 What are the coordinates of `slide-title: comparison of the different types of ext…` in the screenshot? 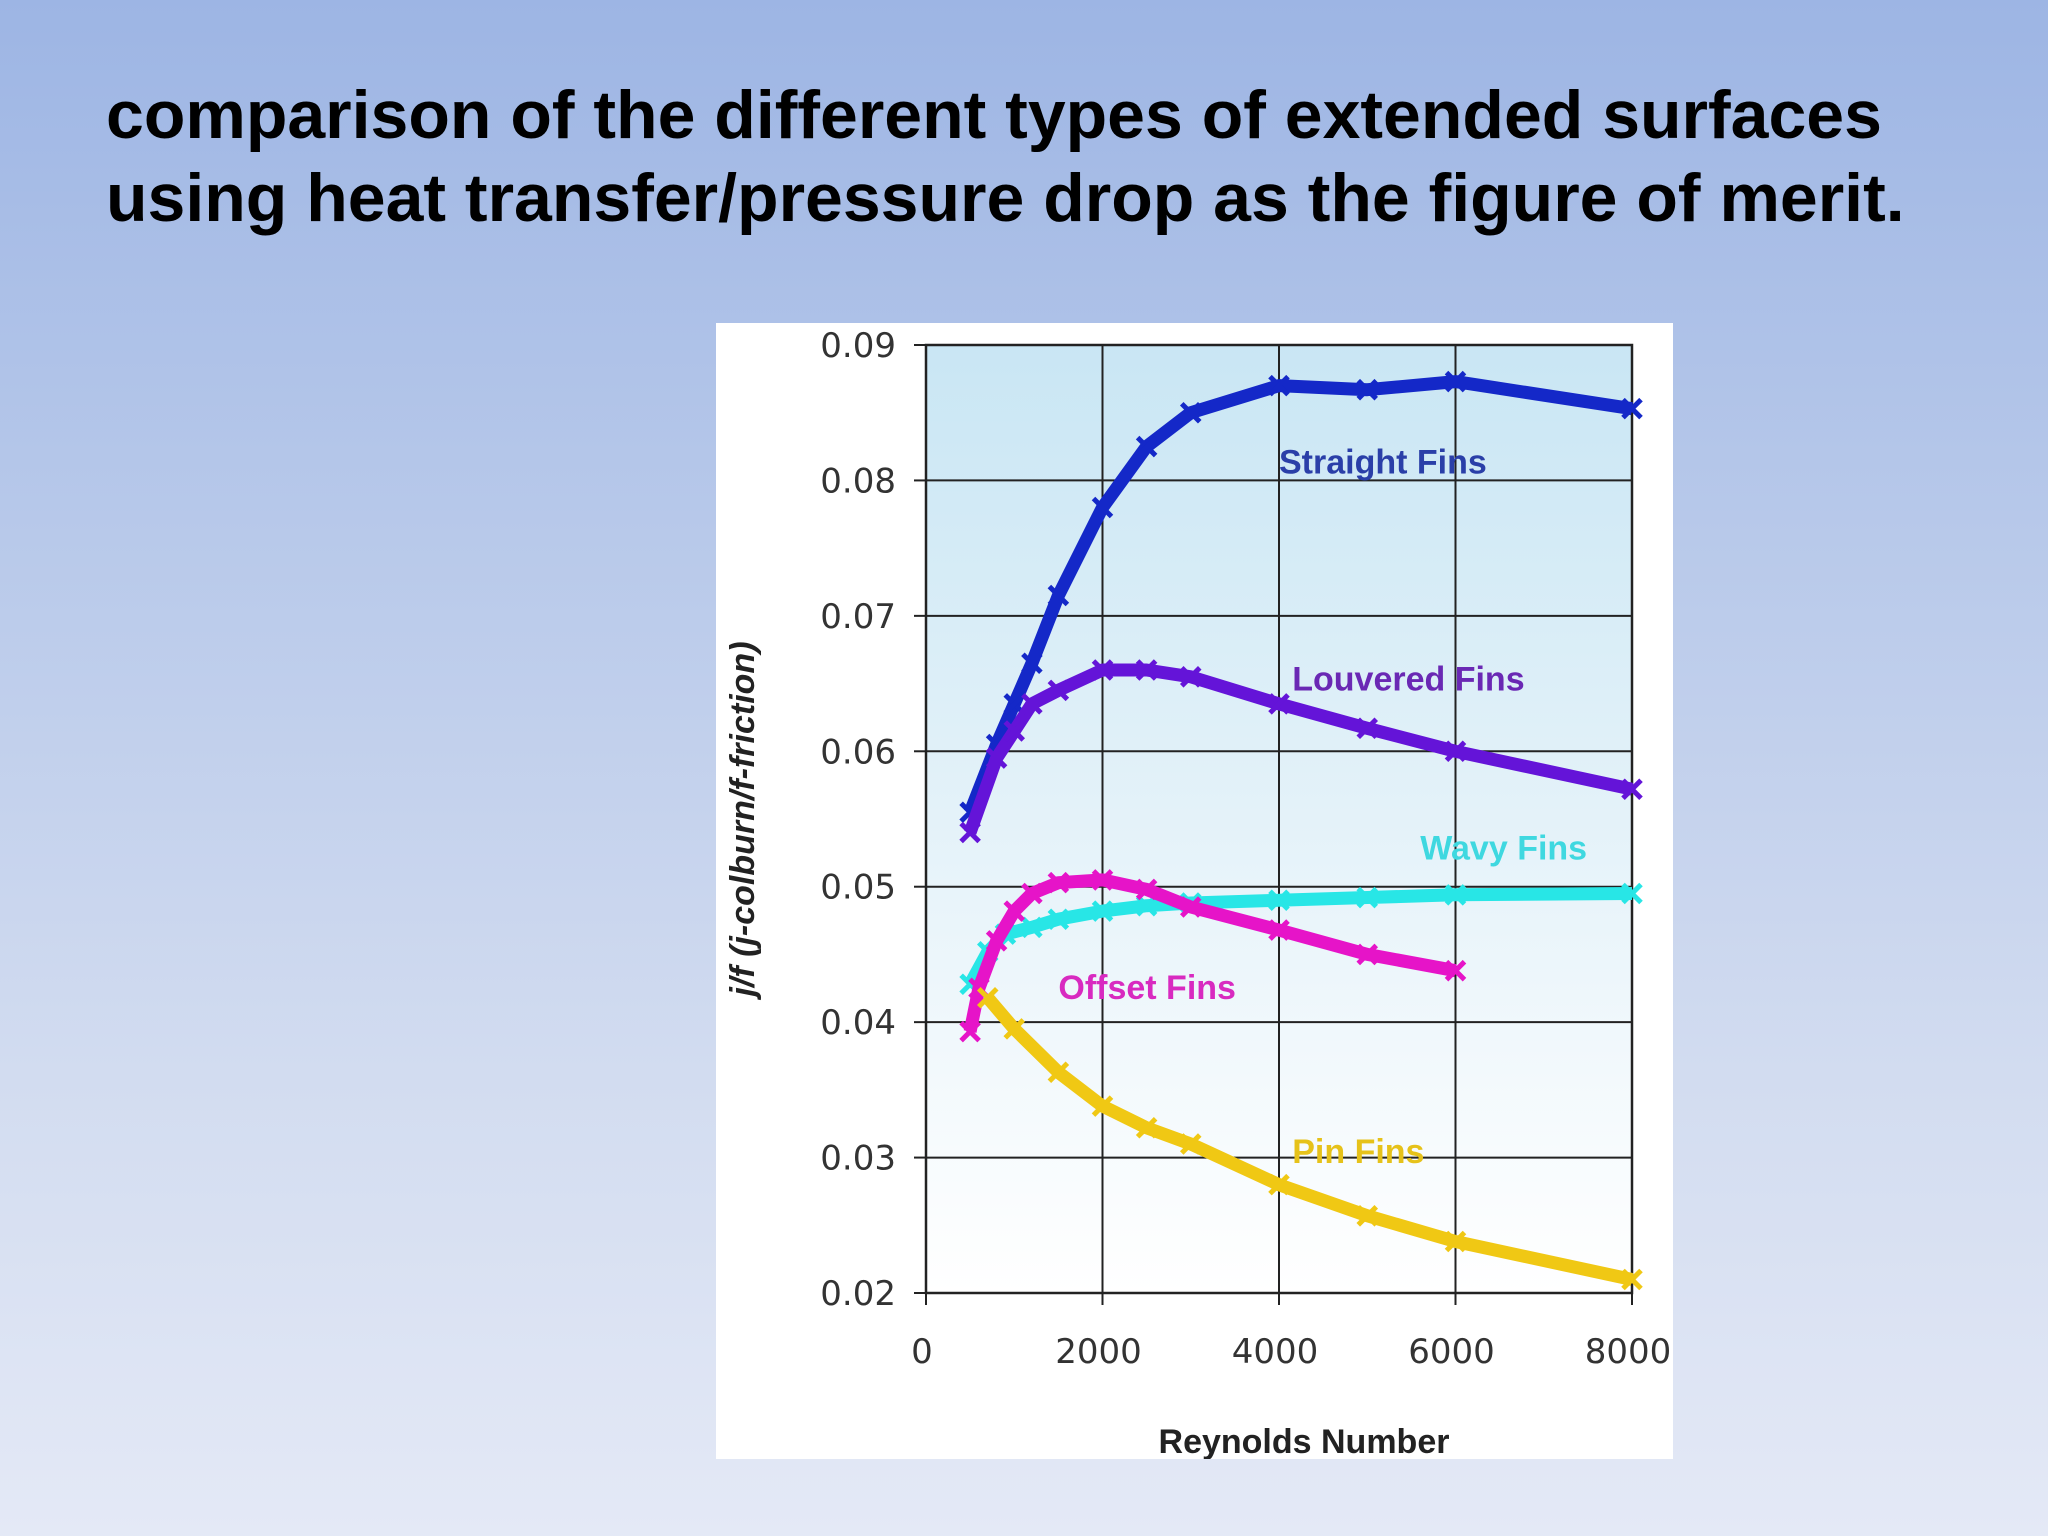 It's located at (1005, 156).